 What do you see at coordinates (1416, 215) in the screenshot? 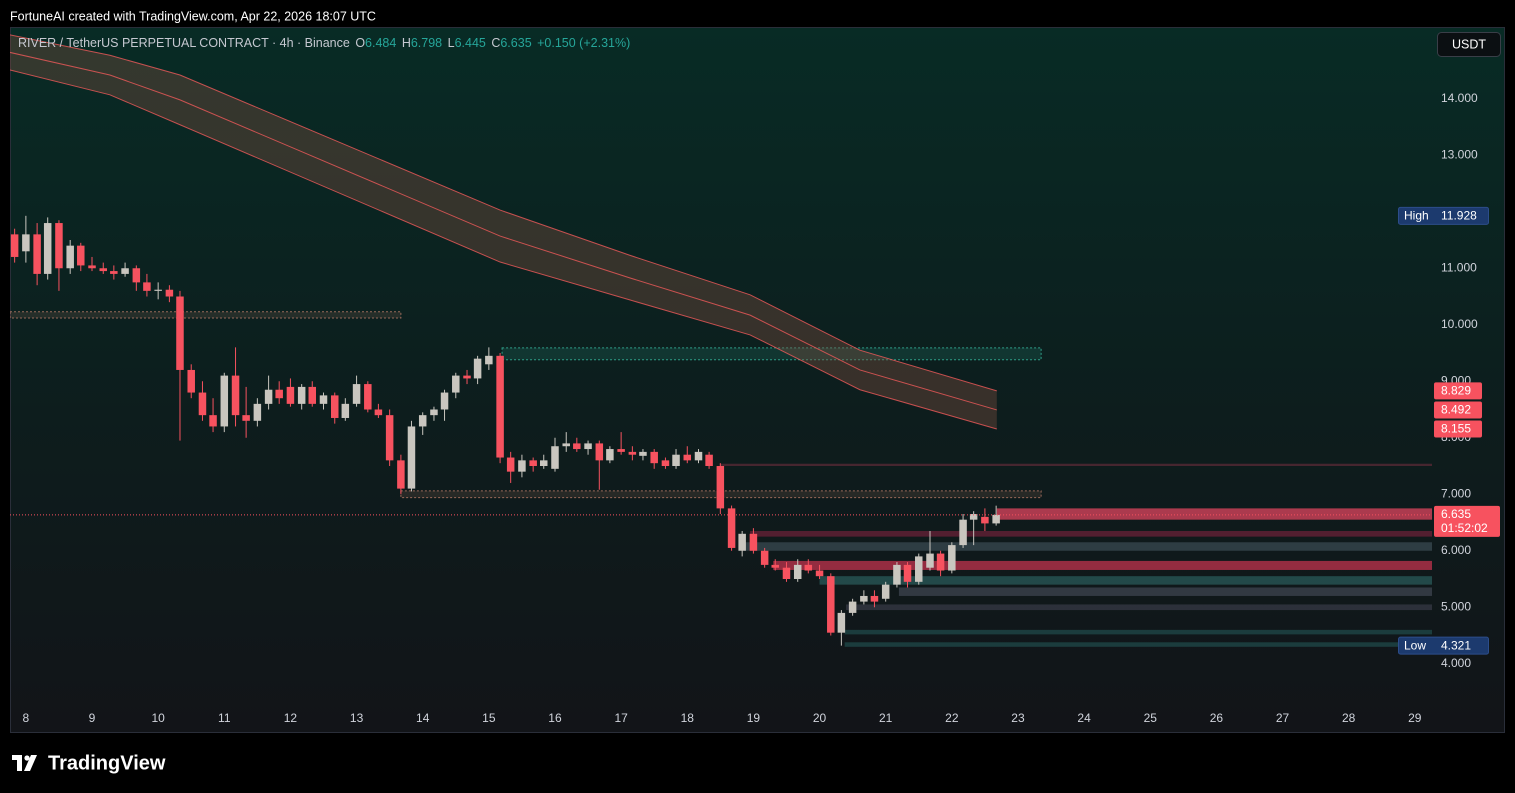
I see `extreme-label: High` at bounding box center [1416, 215].